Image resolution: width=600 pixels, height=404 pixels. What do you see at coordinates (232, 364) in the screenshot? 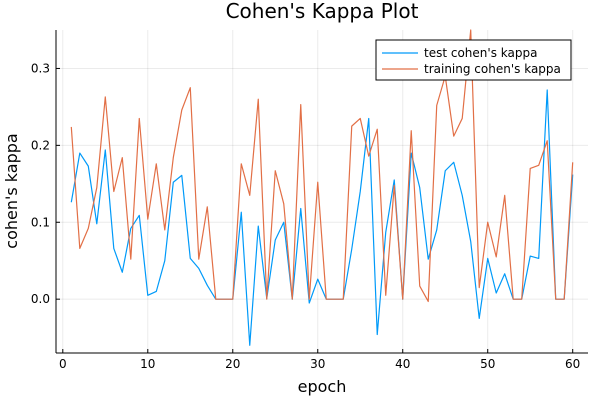
I see `x-tick-label: 20` at bounding box center [232, 364].